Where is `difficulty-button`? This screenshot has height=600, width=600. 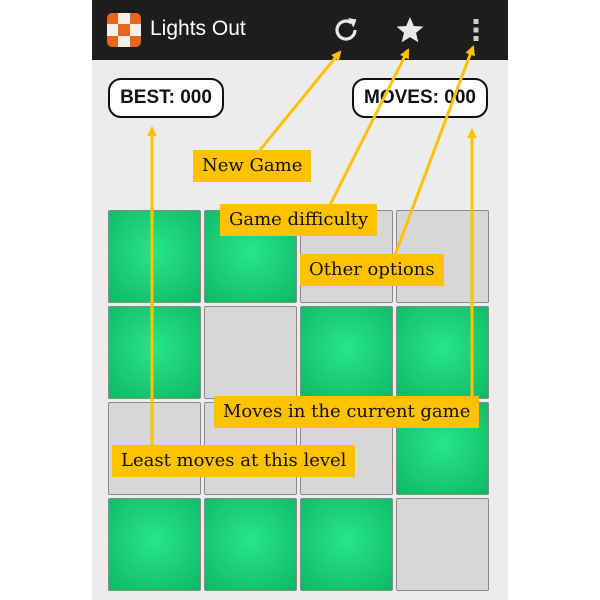 difficulty-button is located at coordinates (410, 30).